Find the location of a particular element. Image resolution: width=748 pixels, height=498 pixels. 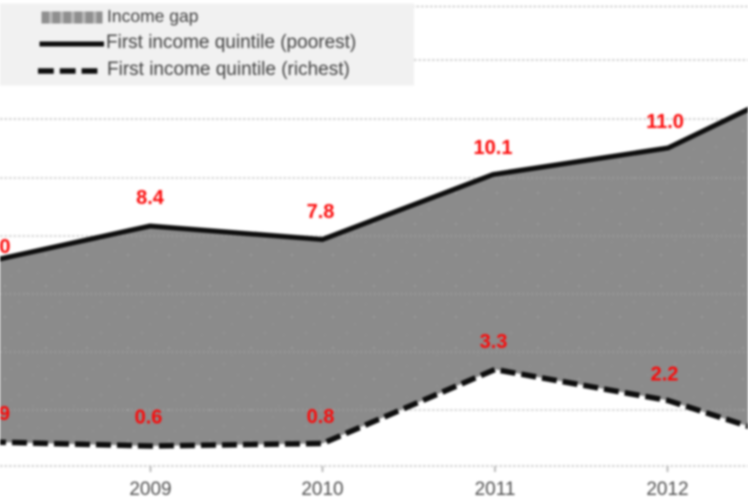

svg-text:First income quintile (poorest: First income quintile (poorest) is located at coordinates (231, 42).